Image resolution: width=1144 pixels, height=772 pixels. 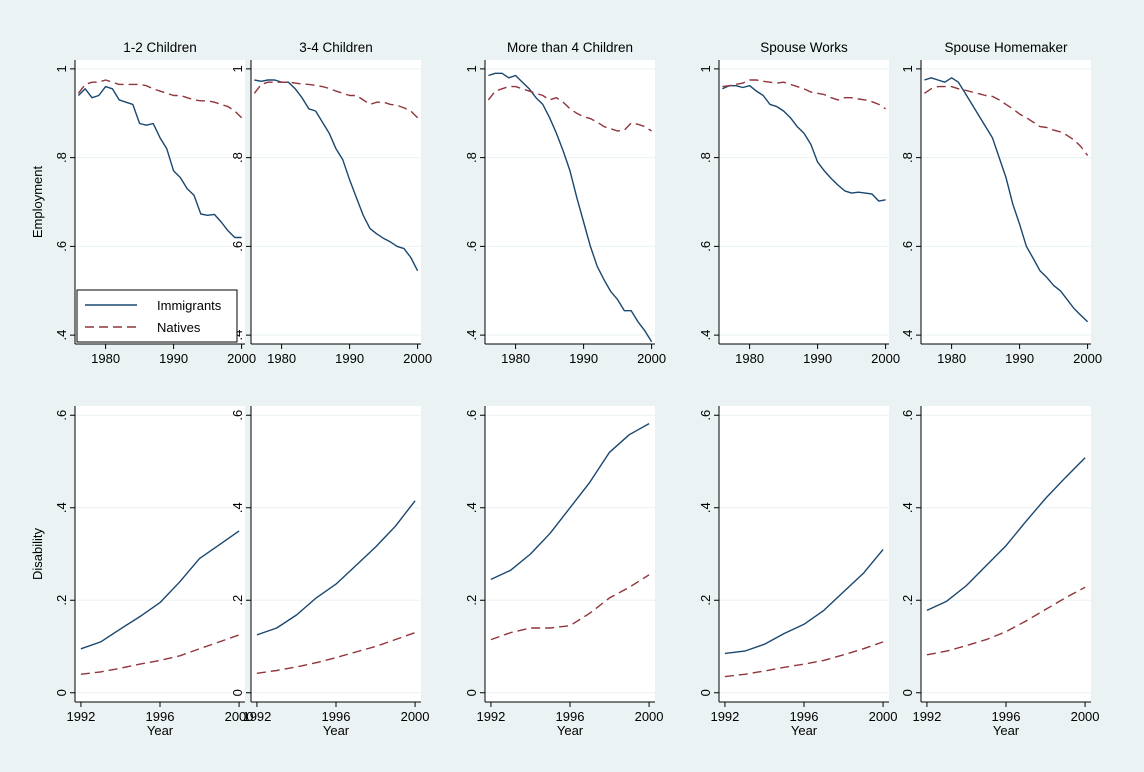 I want to click on legend: Immigrants Natives, so click(x=157, y=316).